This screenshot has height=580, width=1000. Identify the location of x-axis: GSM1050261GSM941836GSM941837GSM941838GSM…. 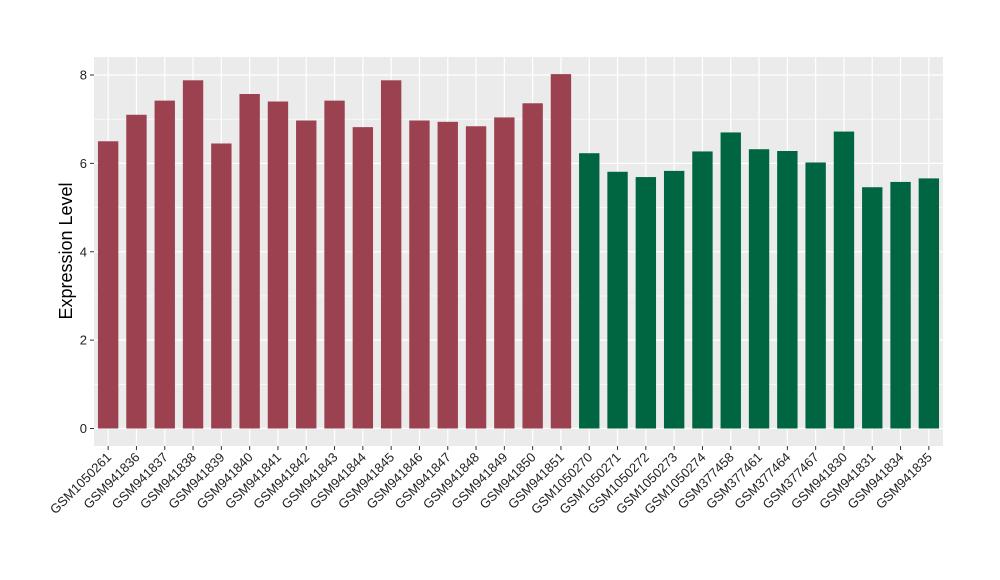
(491, 481).